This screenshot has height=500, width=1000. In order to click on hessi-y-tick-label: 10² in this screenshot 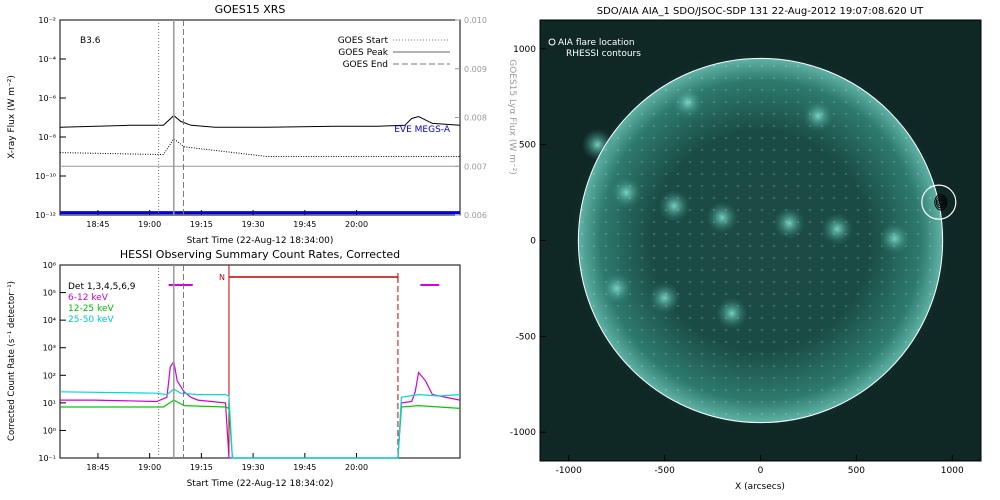, I will do `click(49, 375)`.